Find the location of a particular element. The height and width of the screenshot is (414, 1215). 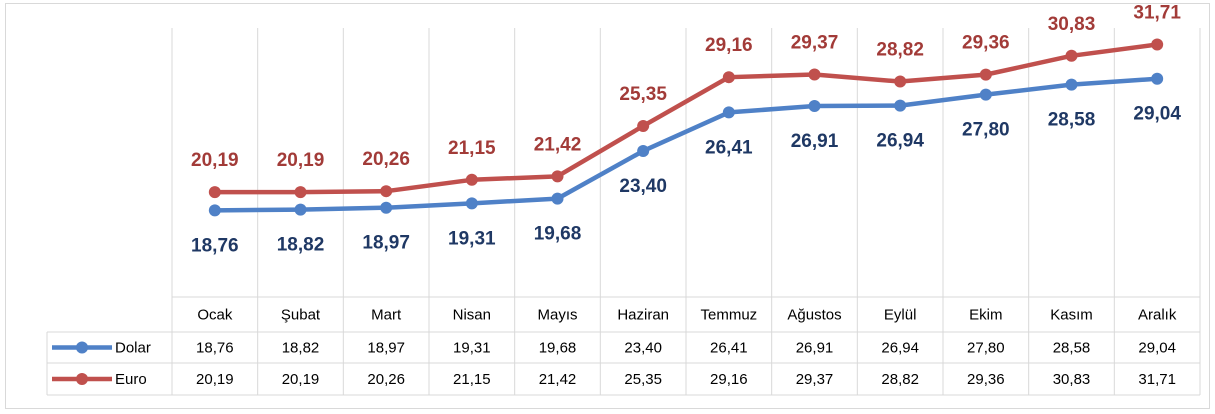

table-value: 29,36 is located at coordinates (986, 379).